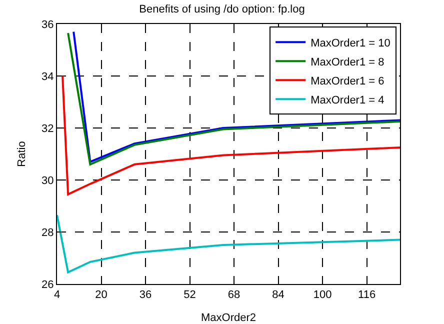  What do you see at coordinates (347, 62) in the screenshot?
I see `legend-label: MaxOrder1 = 8` at bounding box center [347, 62].